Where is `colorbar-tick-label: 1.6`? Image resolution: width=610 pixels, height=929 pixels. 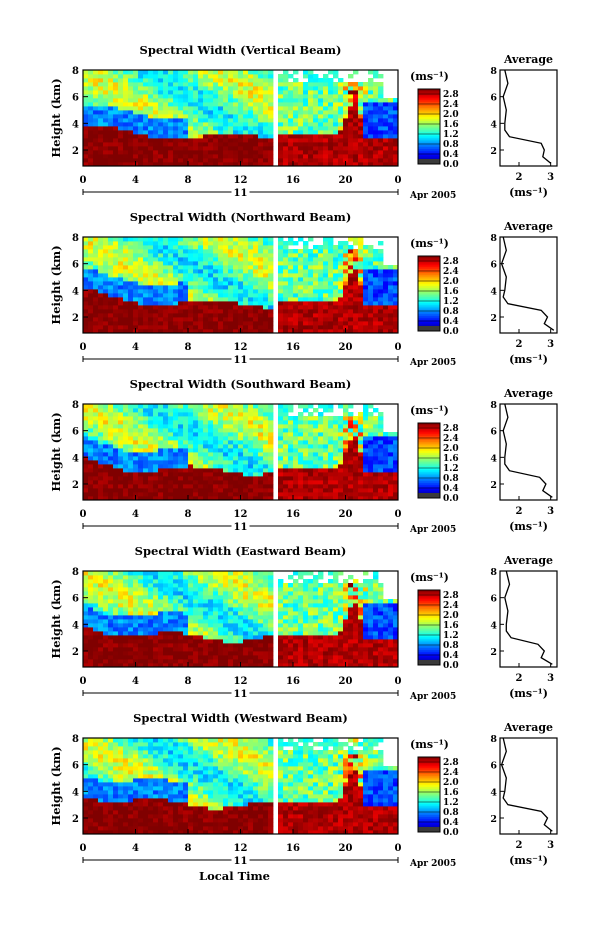
colorbar-tick-label: 1.6 is located at coordinates (451, 292).